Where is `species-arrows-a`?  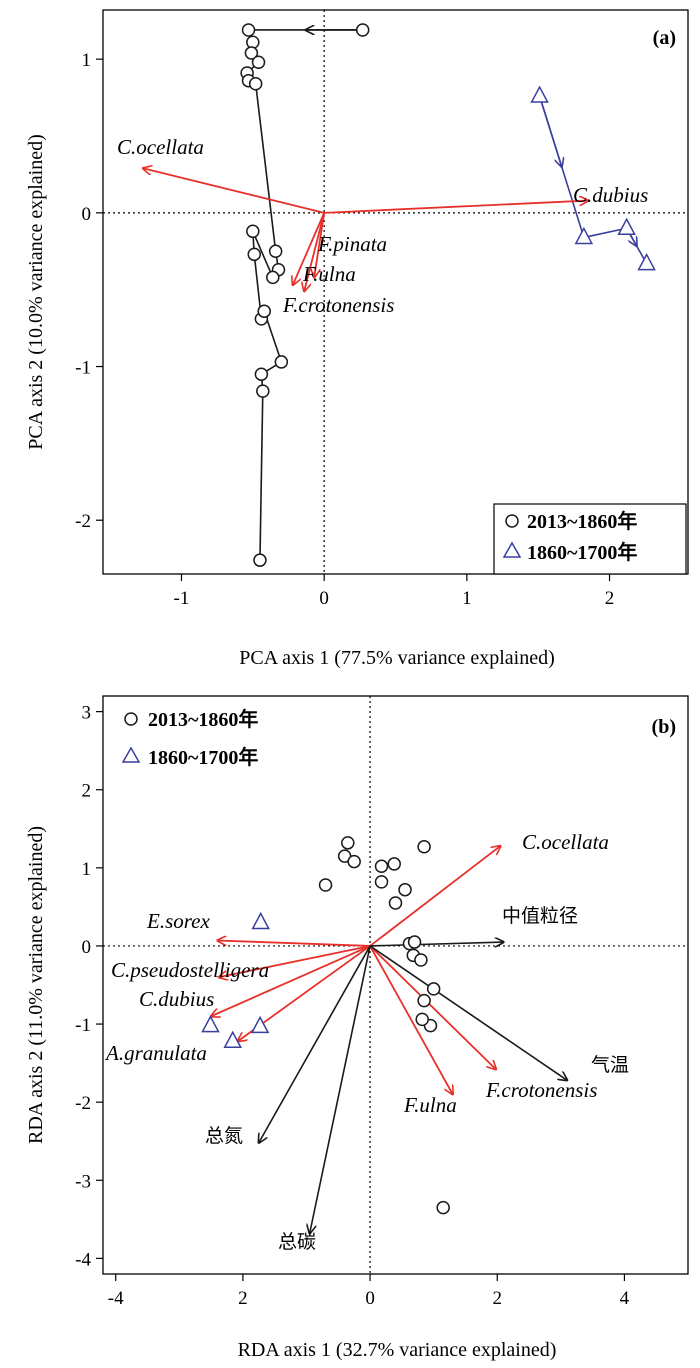 species-arrows-a is located at coordinates (365, 229).